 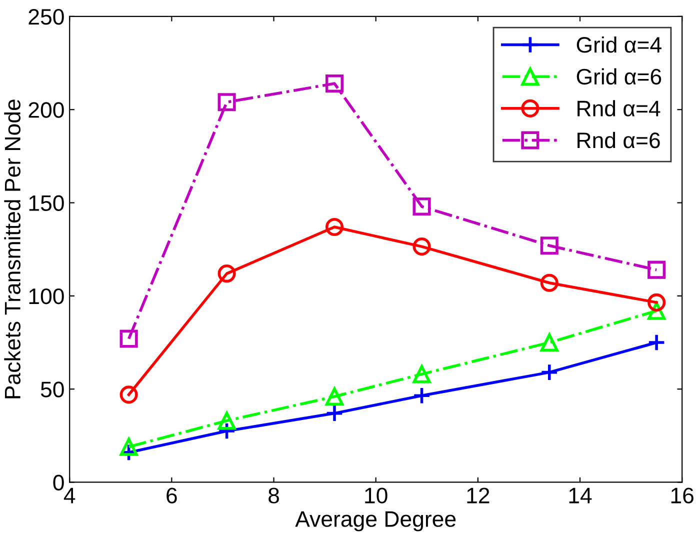 I want to click on y-tick-label: 50, so click(x=52, y=390).